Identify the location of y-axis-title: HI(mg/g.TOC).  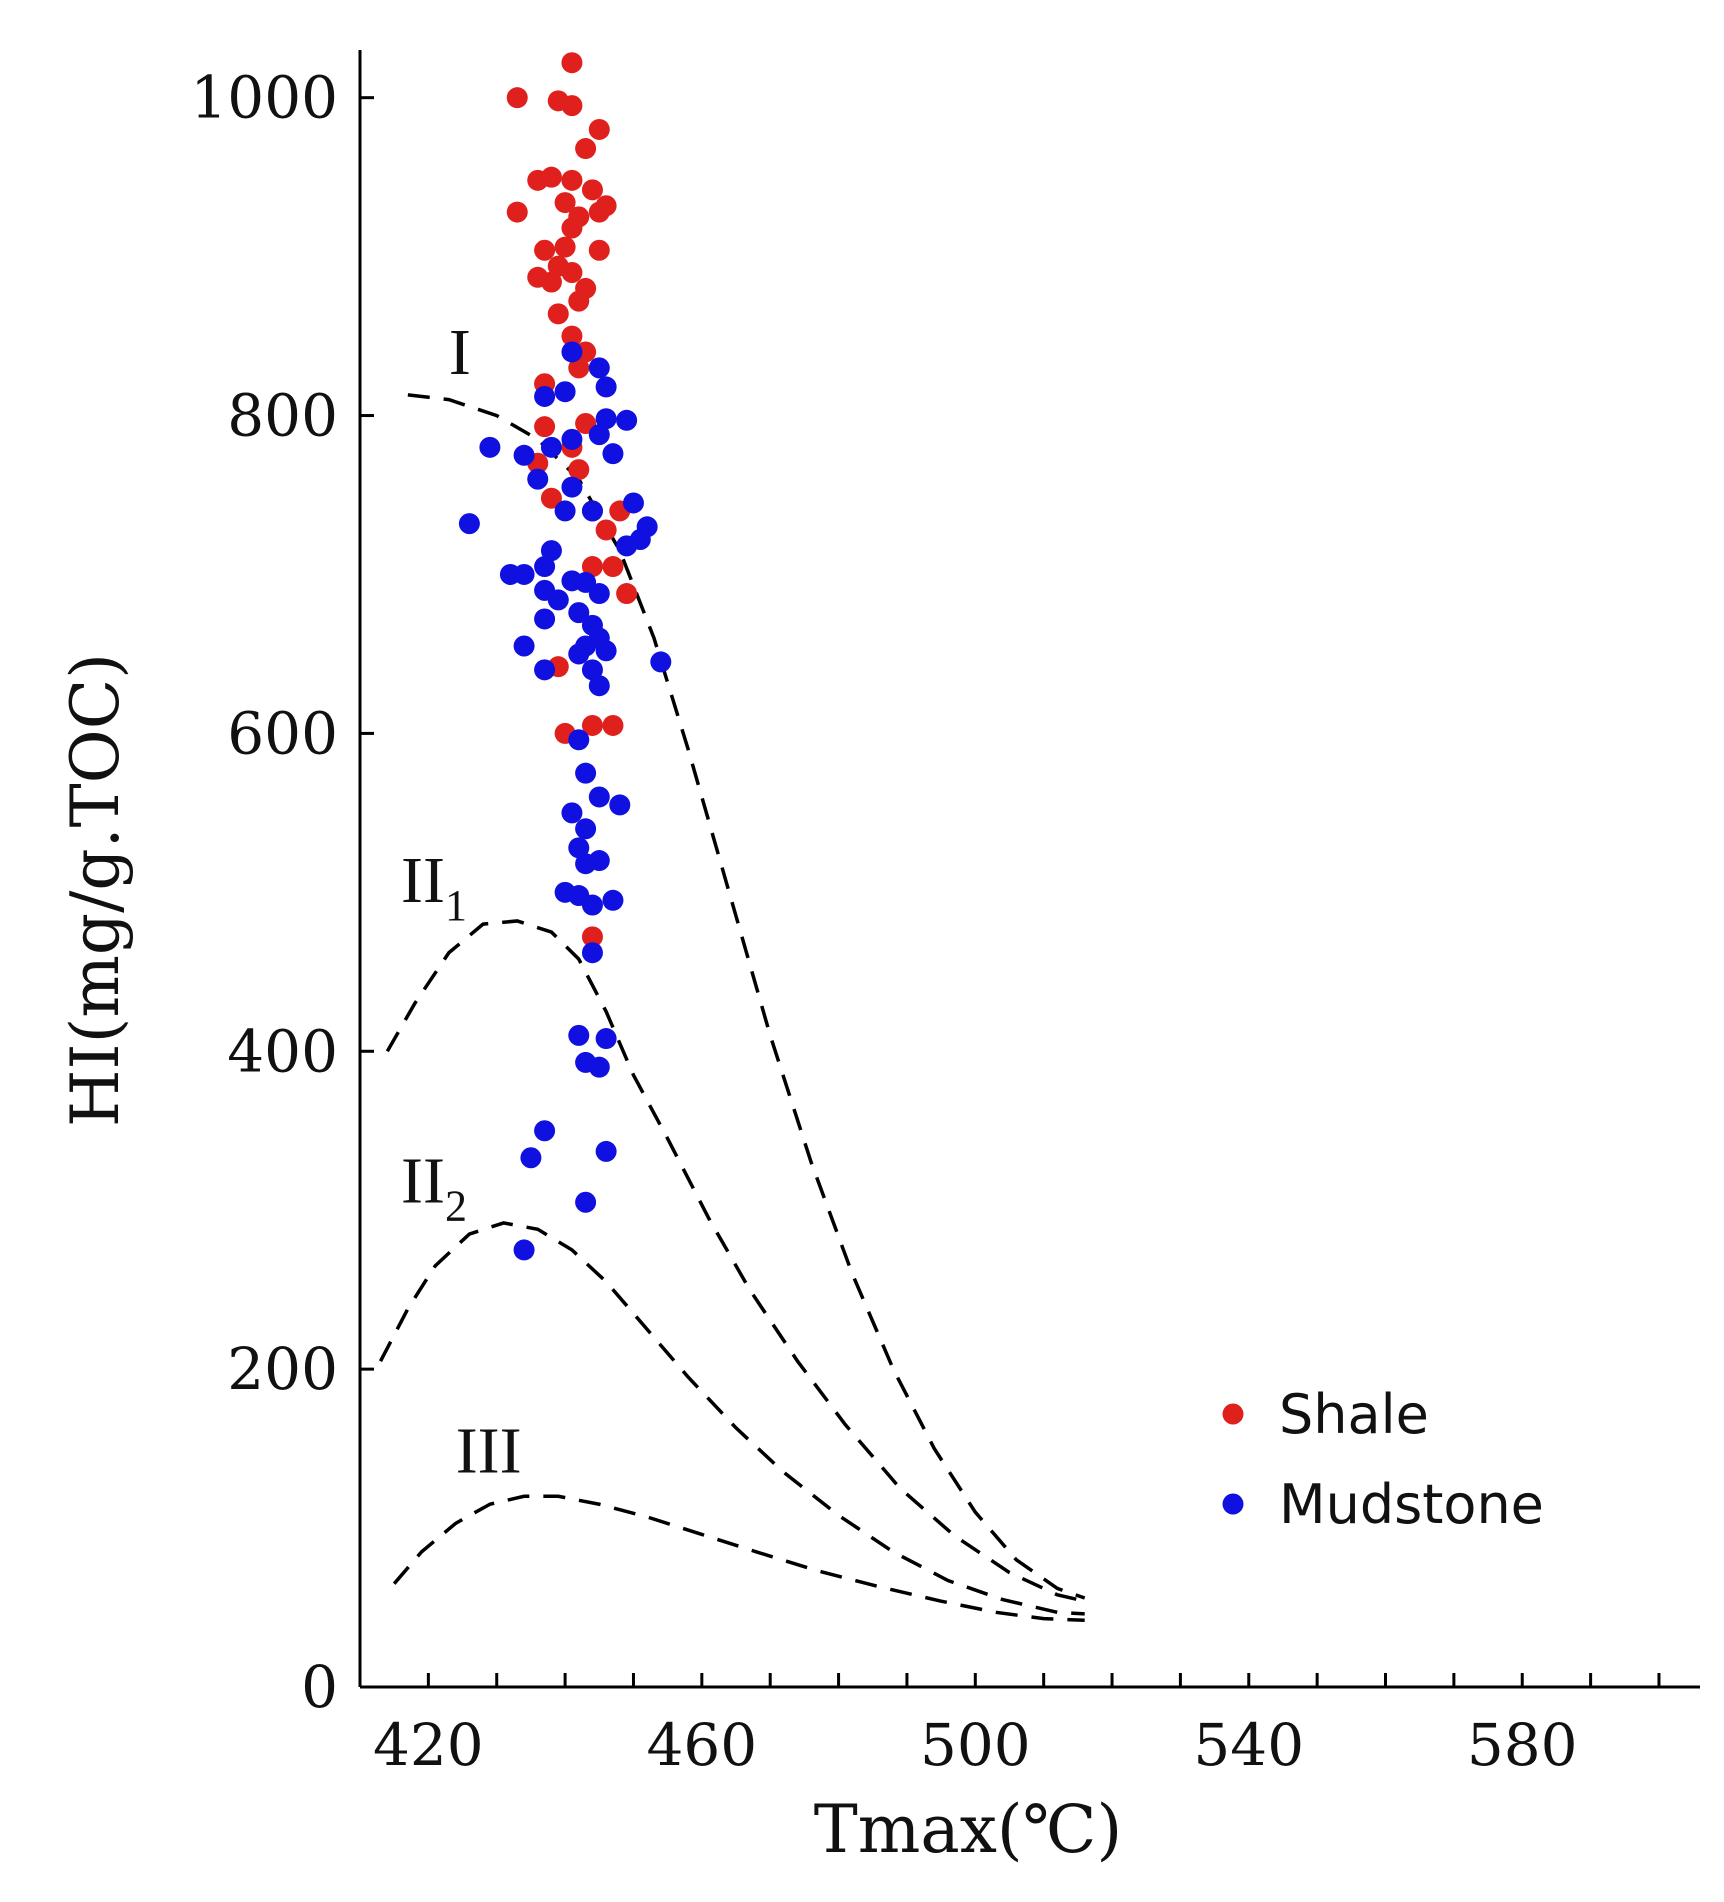
(95, 890).